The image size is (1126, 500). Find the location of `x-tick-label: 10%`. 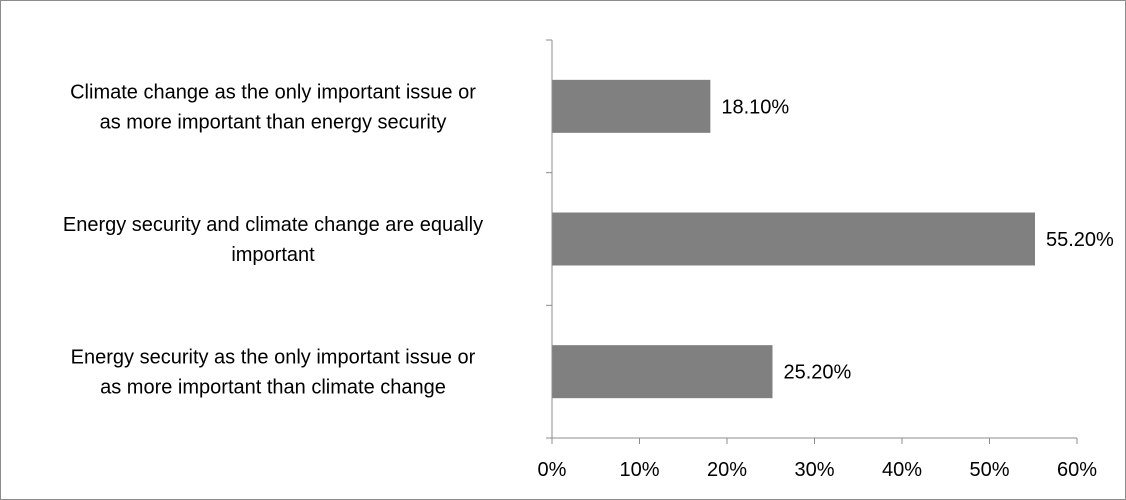

x-tick-label: 10% is located at coordinates (639, 470).